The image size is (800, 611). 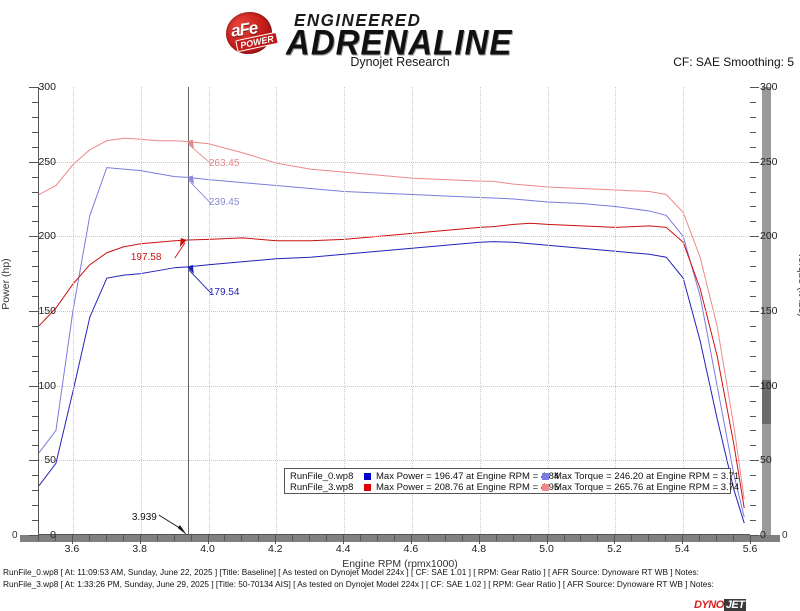 What do you see at coordinates (769, 161) in the screenshot?
I see `y-axis-right-tick-label: 250` at bounding box center [769, 161].